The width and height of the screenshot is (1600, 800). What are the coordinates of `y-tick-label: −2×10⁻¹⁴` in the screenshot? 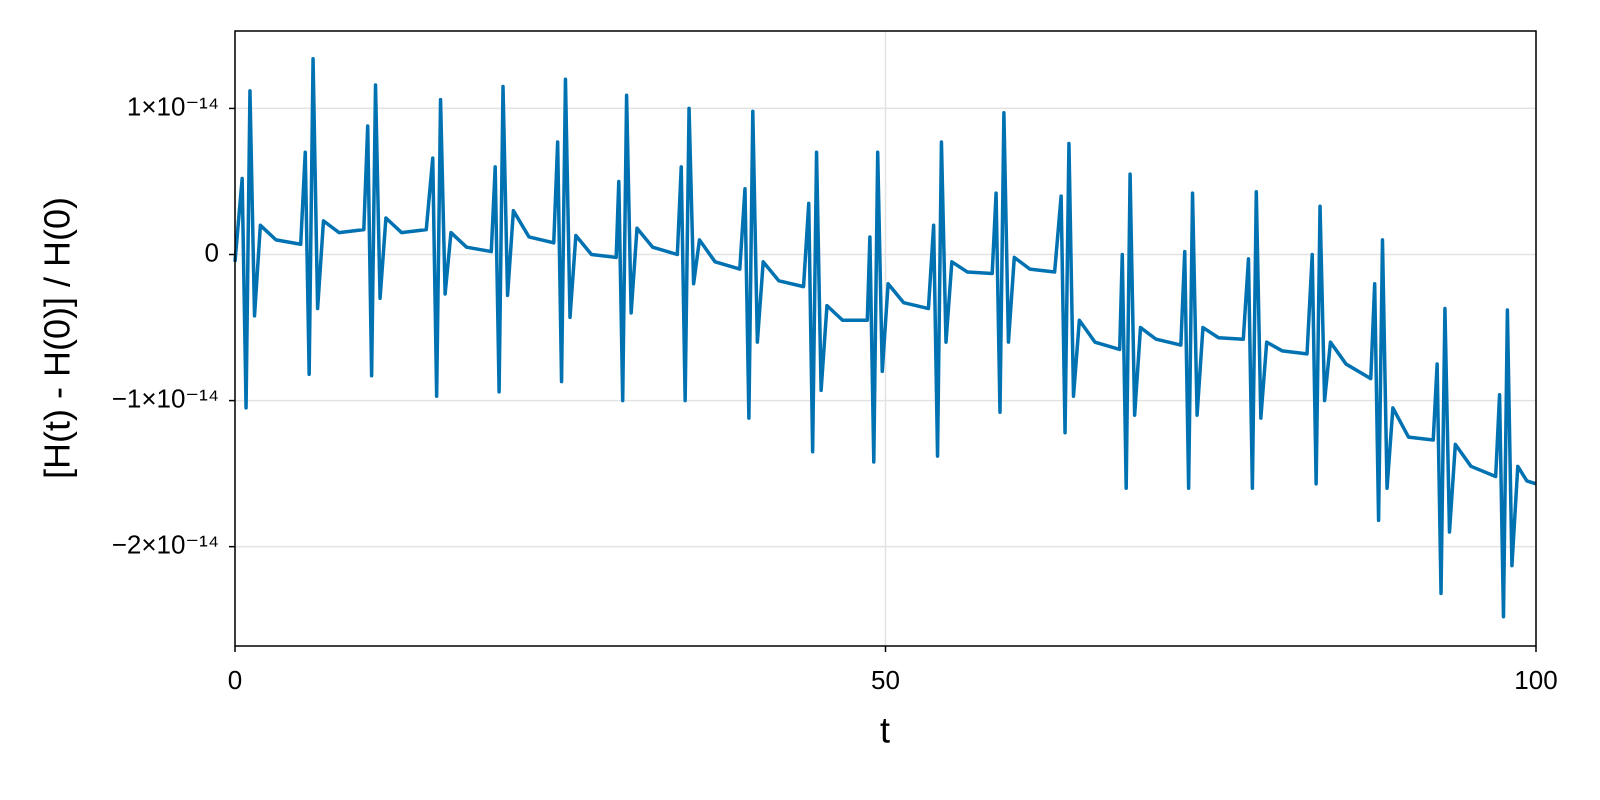 It's located at (165, 545).